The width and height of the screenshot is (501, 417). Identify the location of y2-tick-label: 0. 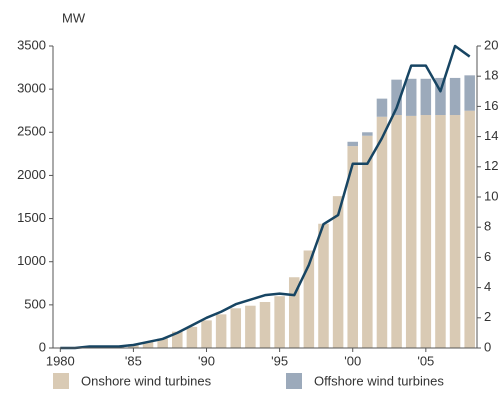
(487, 346).